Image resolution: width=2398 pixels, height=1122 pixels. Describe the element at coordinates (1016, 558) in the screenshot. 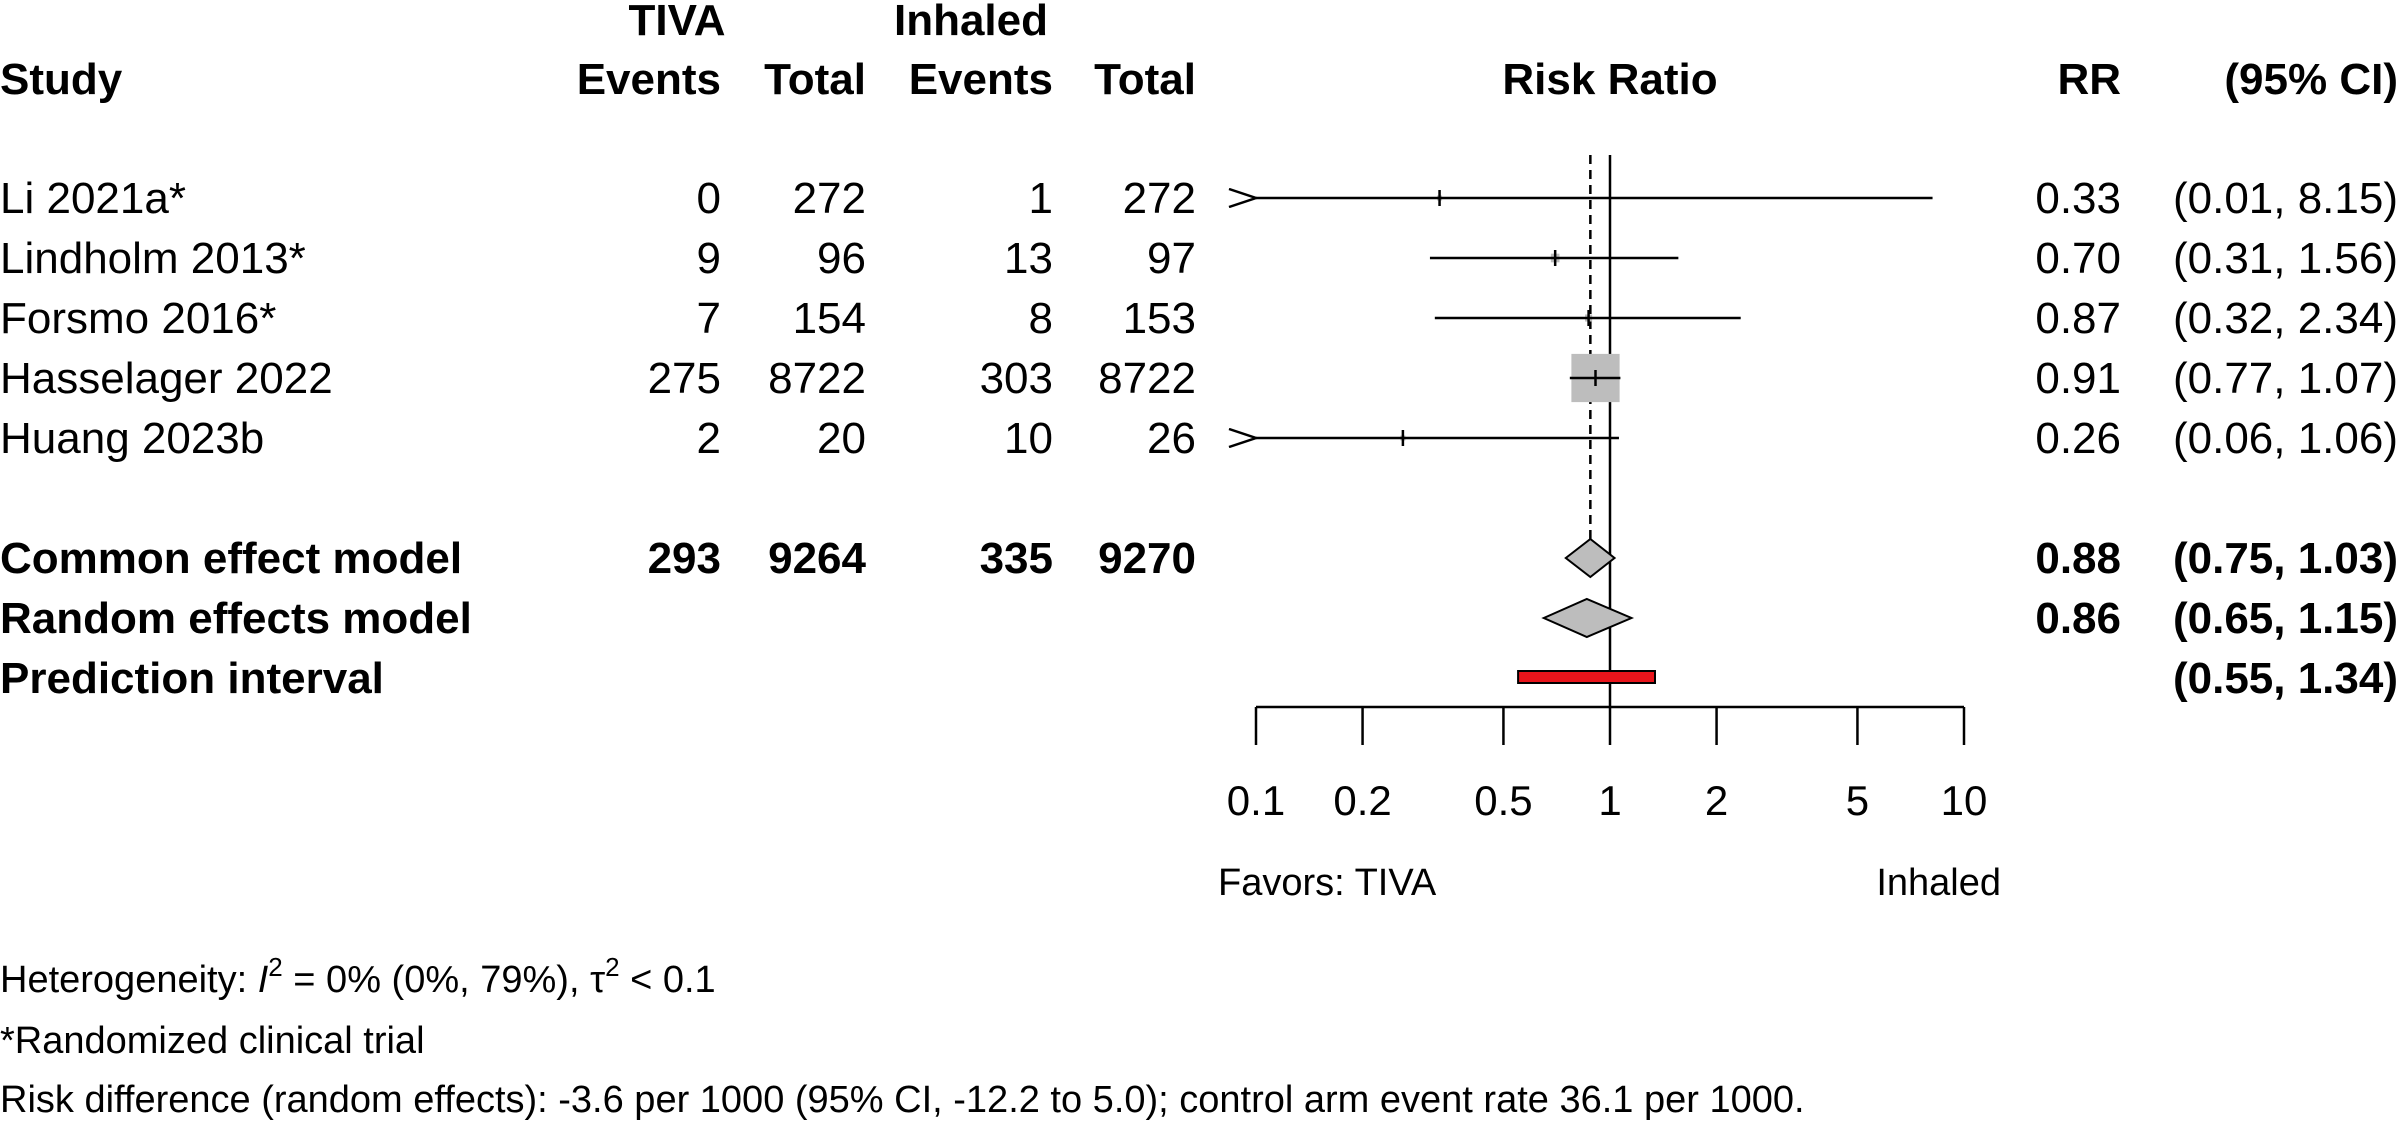

I see `common-inhaled-events: 335` at that location.